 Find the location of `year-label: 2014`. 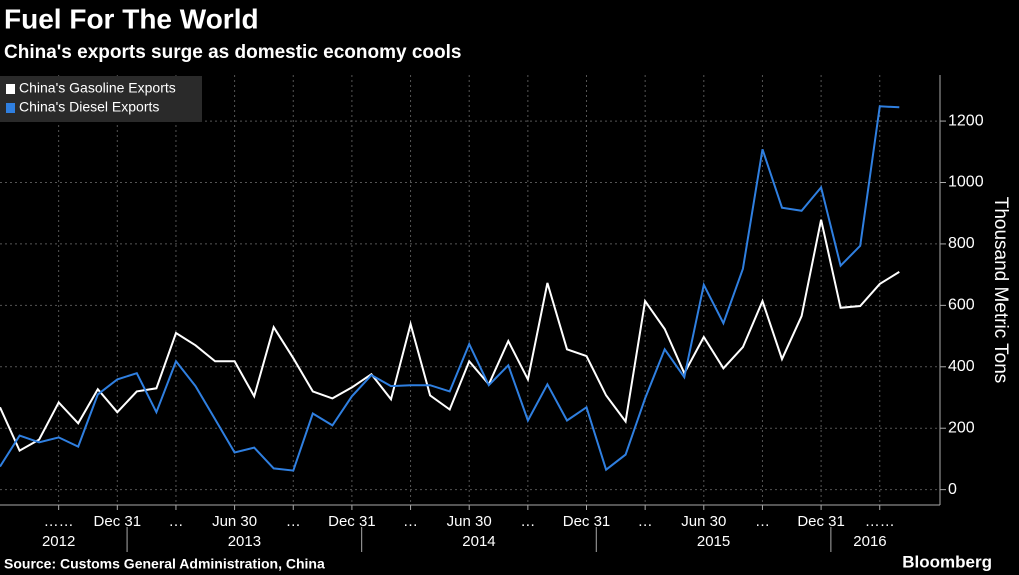

year-label: 2014 is located at coordinates (478, 541).